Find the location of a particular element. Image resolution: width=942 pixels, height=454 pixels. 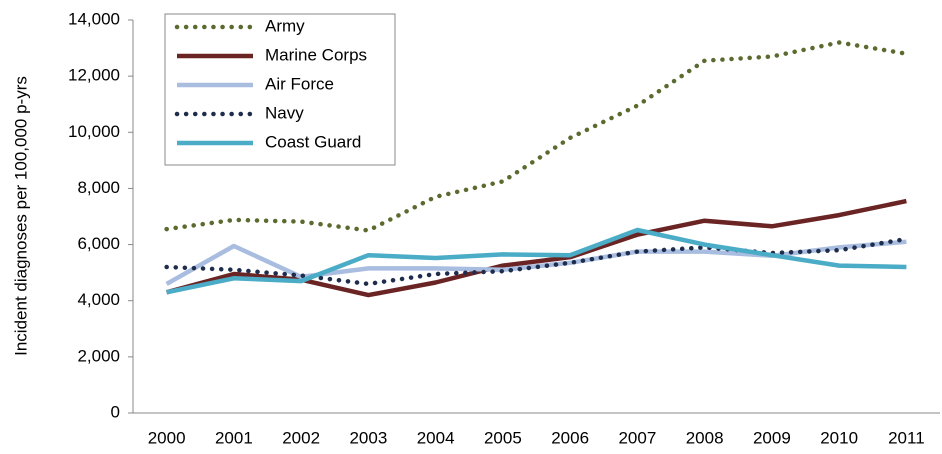

x-tick-label: 2008 is located at coordinates (705, 437).